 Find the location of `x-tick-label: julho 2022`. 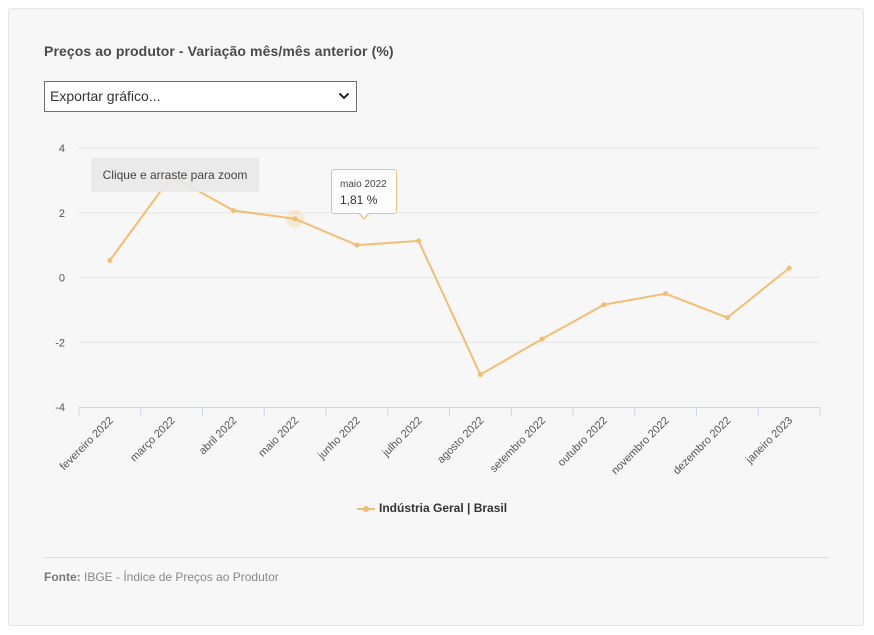

x-tick-label: julho 2022 is located at coordinates (402, 437).